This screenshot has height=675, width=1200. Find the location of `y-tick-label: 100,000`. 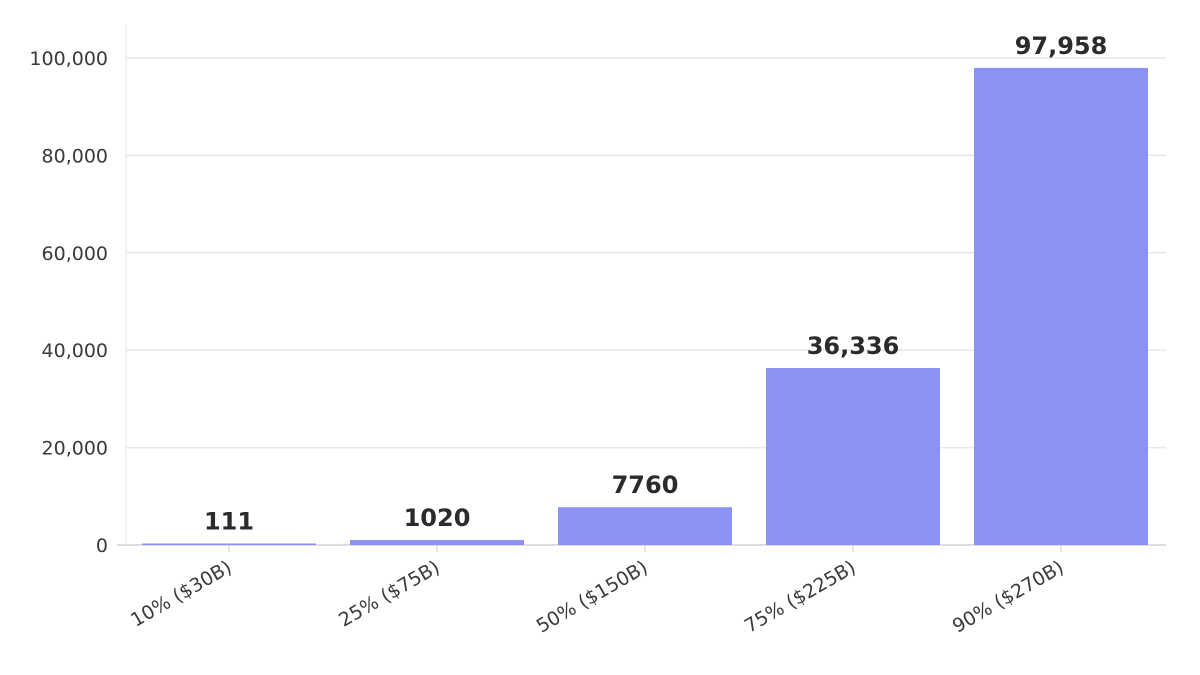

y-tick-label: 100,000 is located at coordinates (68, 59).